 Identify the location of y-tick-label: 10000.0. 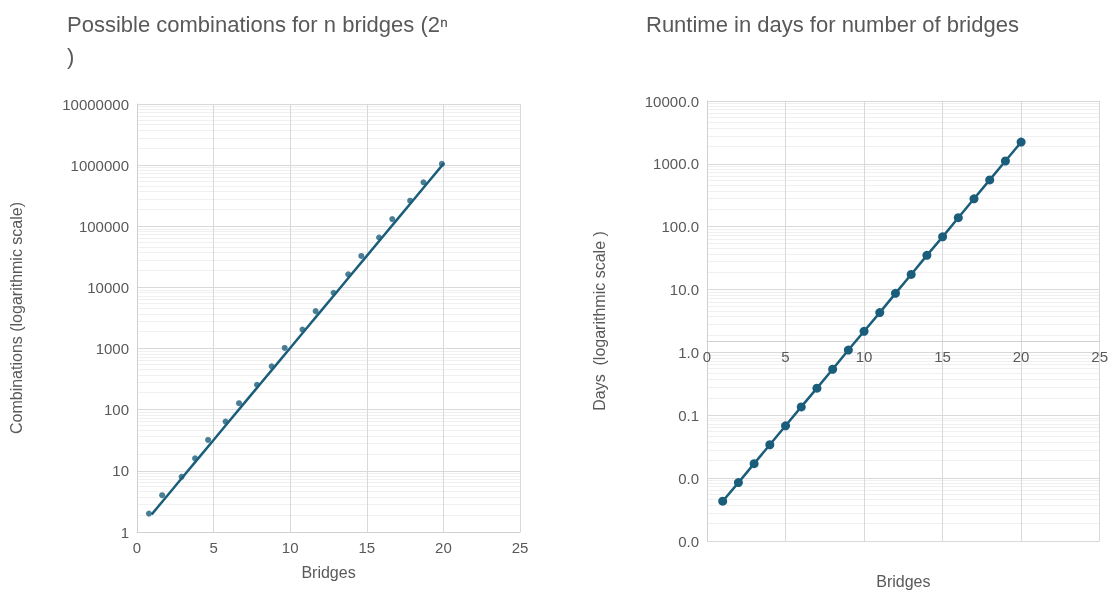
(671, 101).